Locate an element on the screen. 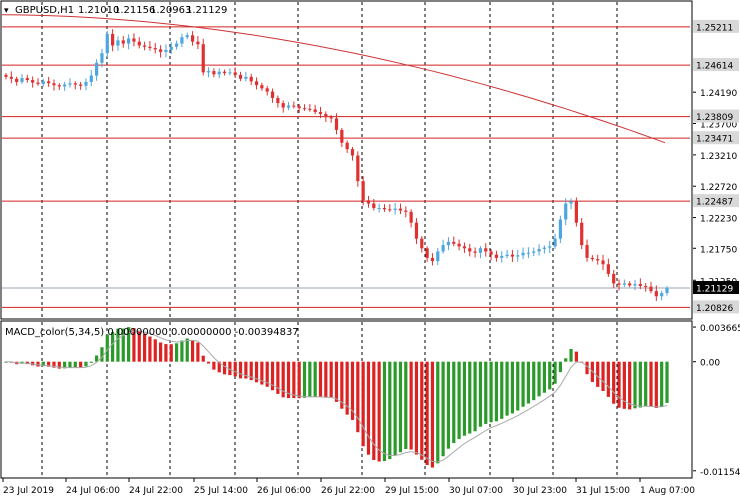  time-tick-label: 1 Aug 07:00 is located at coordinates (667, 491).